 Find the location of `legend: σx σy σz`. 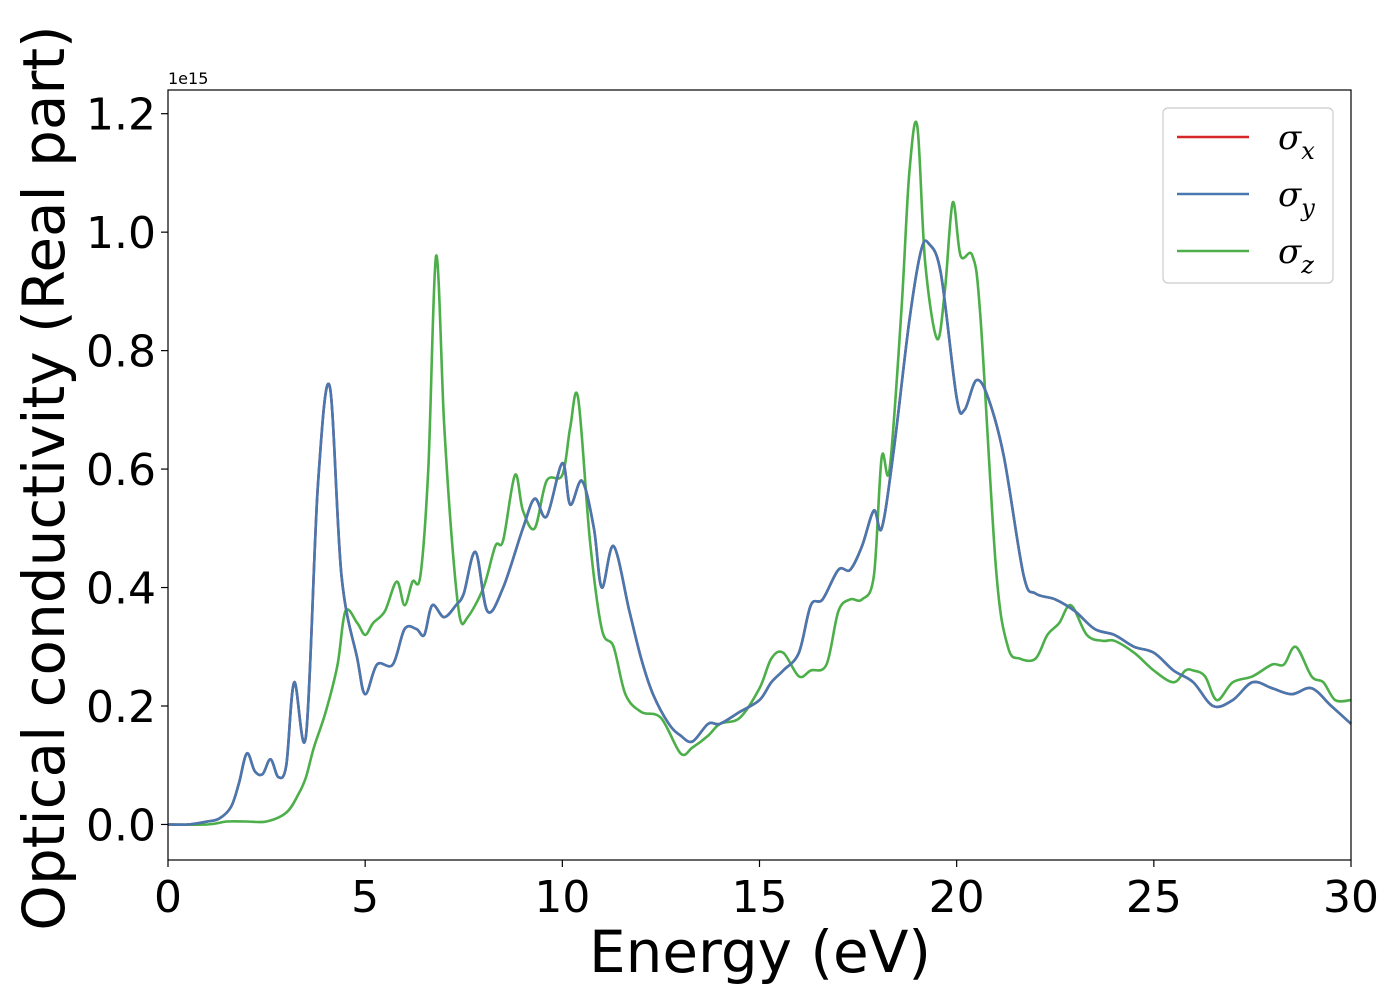

legend: σx σy σz is located at coordinates (1248, 195).